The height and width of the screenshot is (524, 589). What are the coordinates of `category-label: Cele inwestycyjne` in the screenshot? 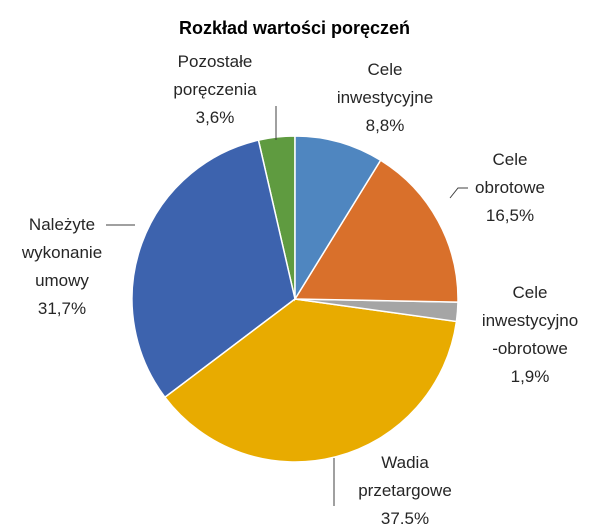 It's located at (385, 83).